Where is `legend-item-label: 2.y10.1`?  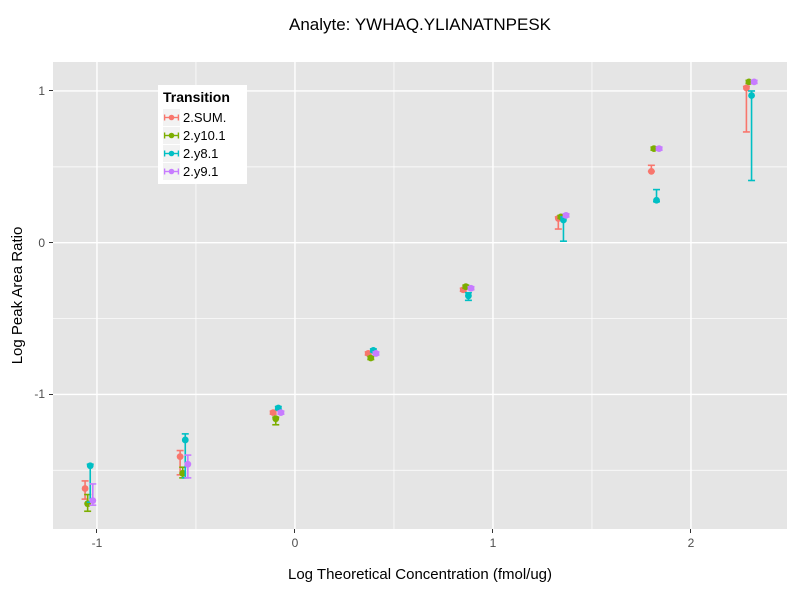
legend-item-label: 2.y10.1 is located at coordinates (204, 135).